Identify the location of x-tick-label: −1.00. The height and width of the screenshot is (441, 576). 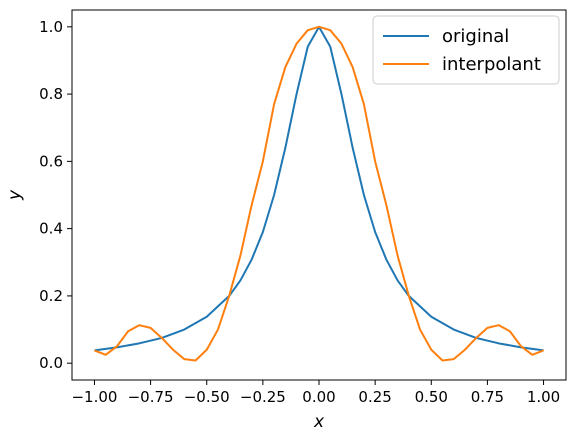
(94, 397).